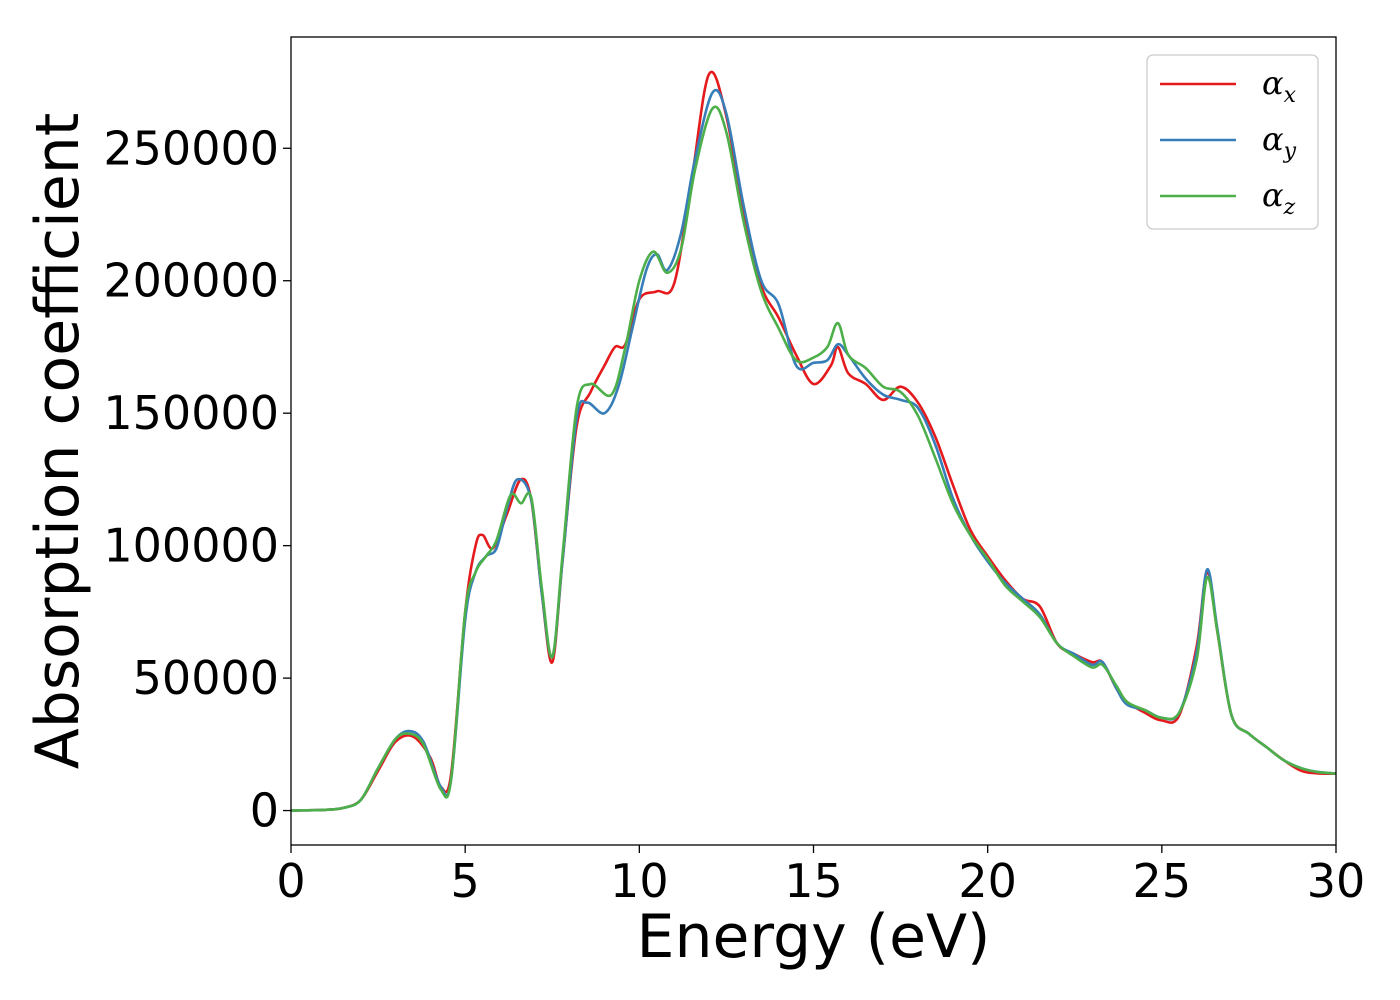 The width and height of the screenshot is (1400, 1000). What do you see at coordinates (1162, 881) in the screenshot?
I see `x-tick-label: 25` at bounding box center [1162, 881].